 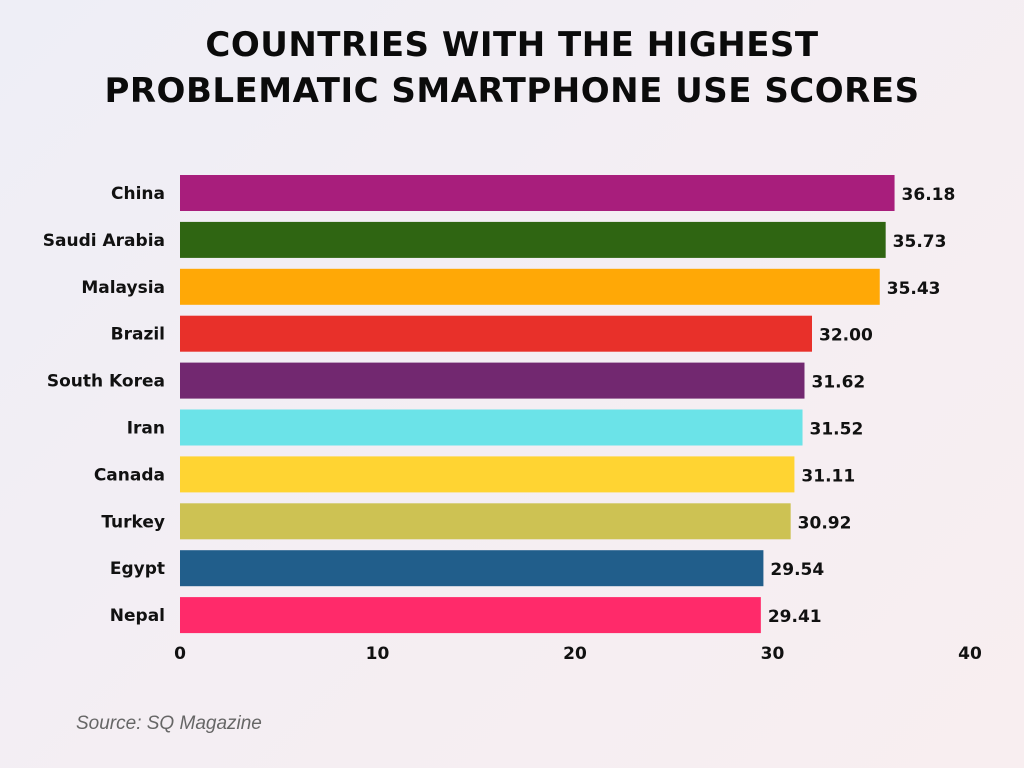 I want to click on value-label: 29.41, so click(x=795, y=617).